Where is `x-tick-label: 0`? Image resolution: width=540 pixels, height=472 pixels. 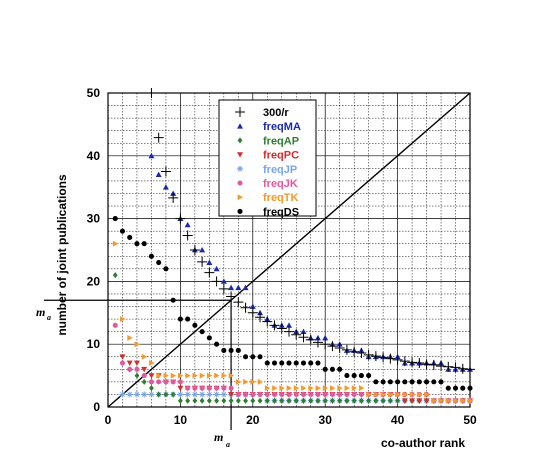 x-tick-label: 0 is located at coordinates (108, 420).